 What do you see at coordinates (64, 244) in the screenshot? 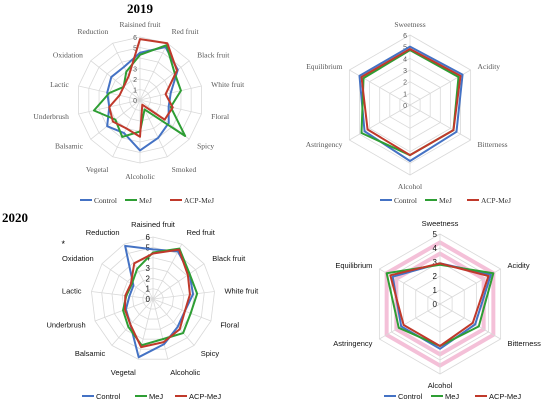
I see `significance-marker: *` at bounding box center [64, 244].